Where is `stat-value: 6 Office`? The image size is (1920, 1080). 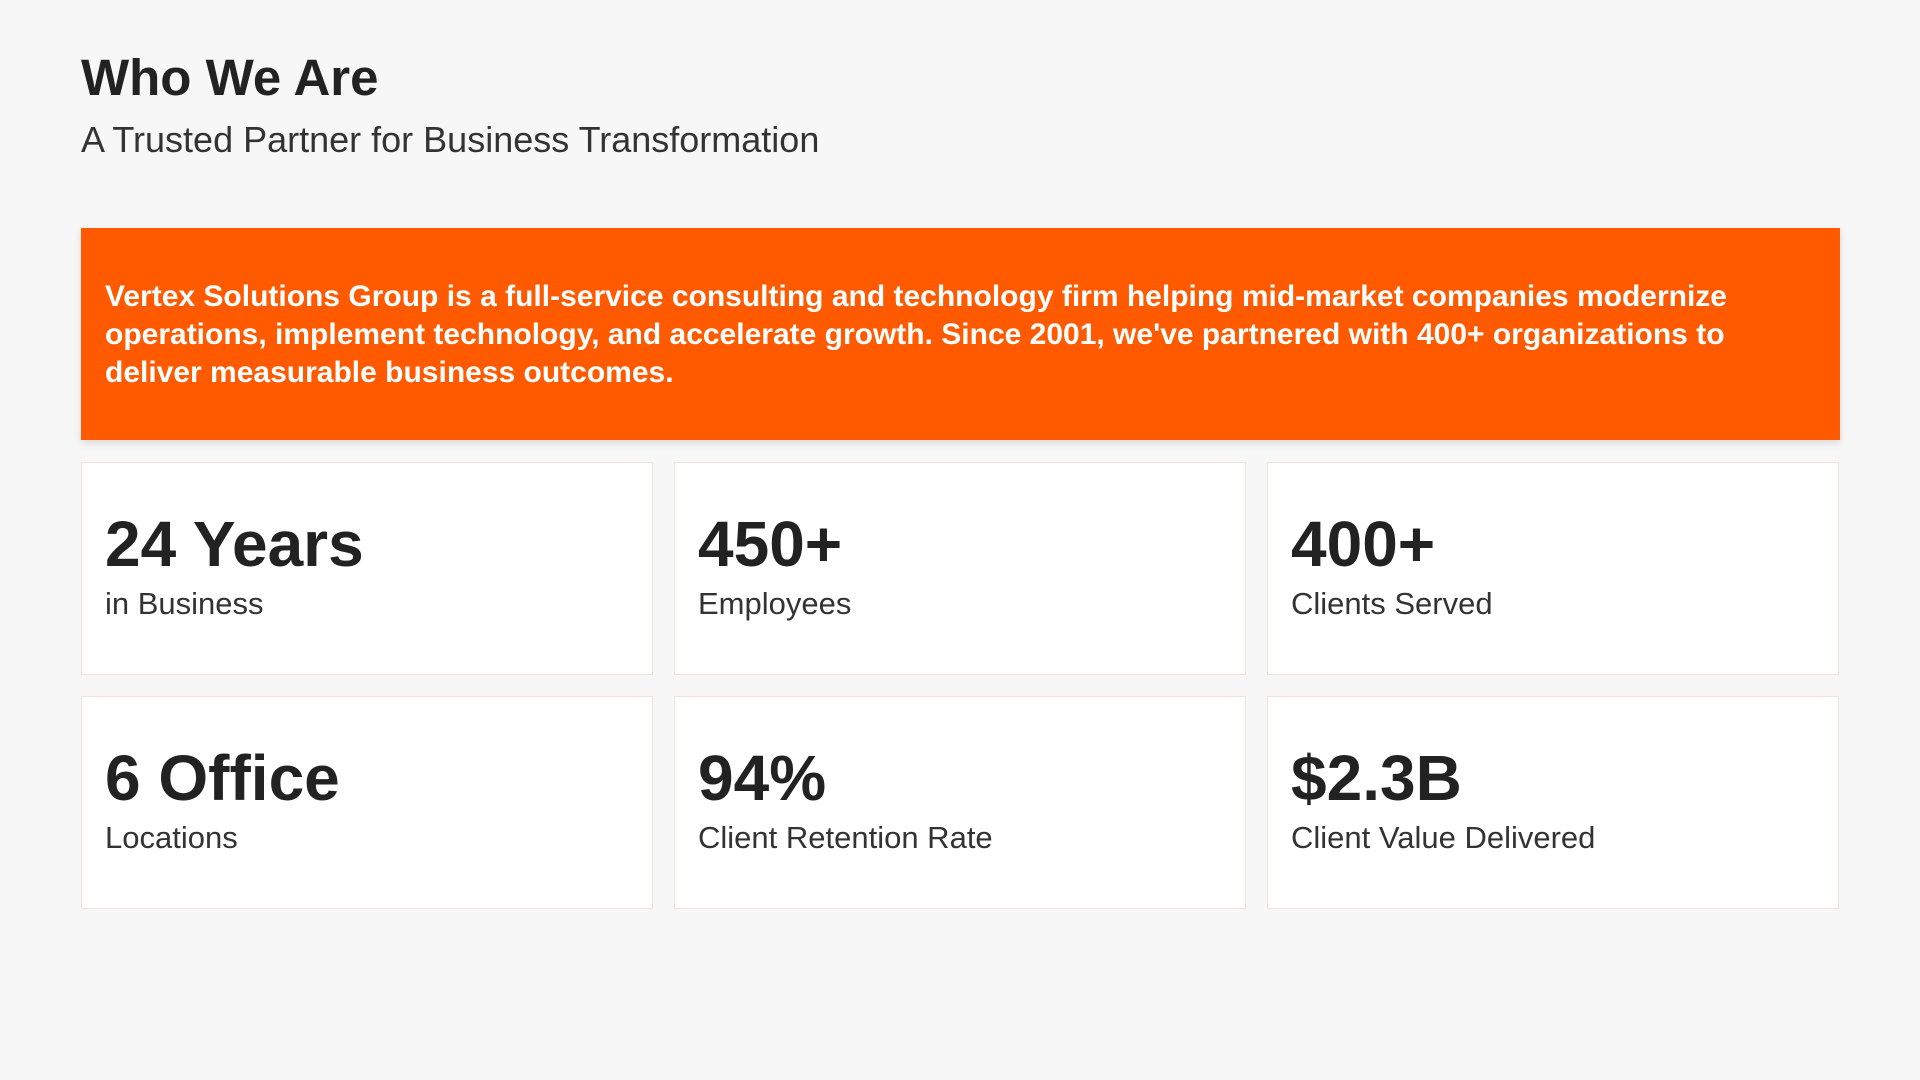
stat-value: 6 Office is located at coordinates (222, 778).